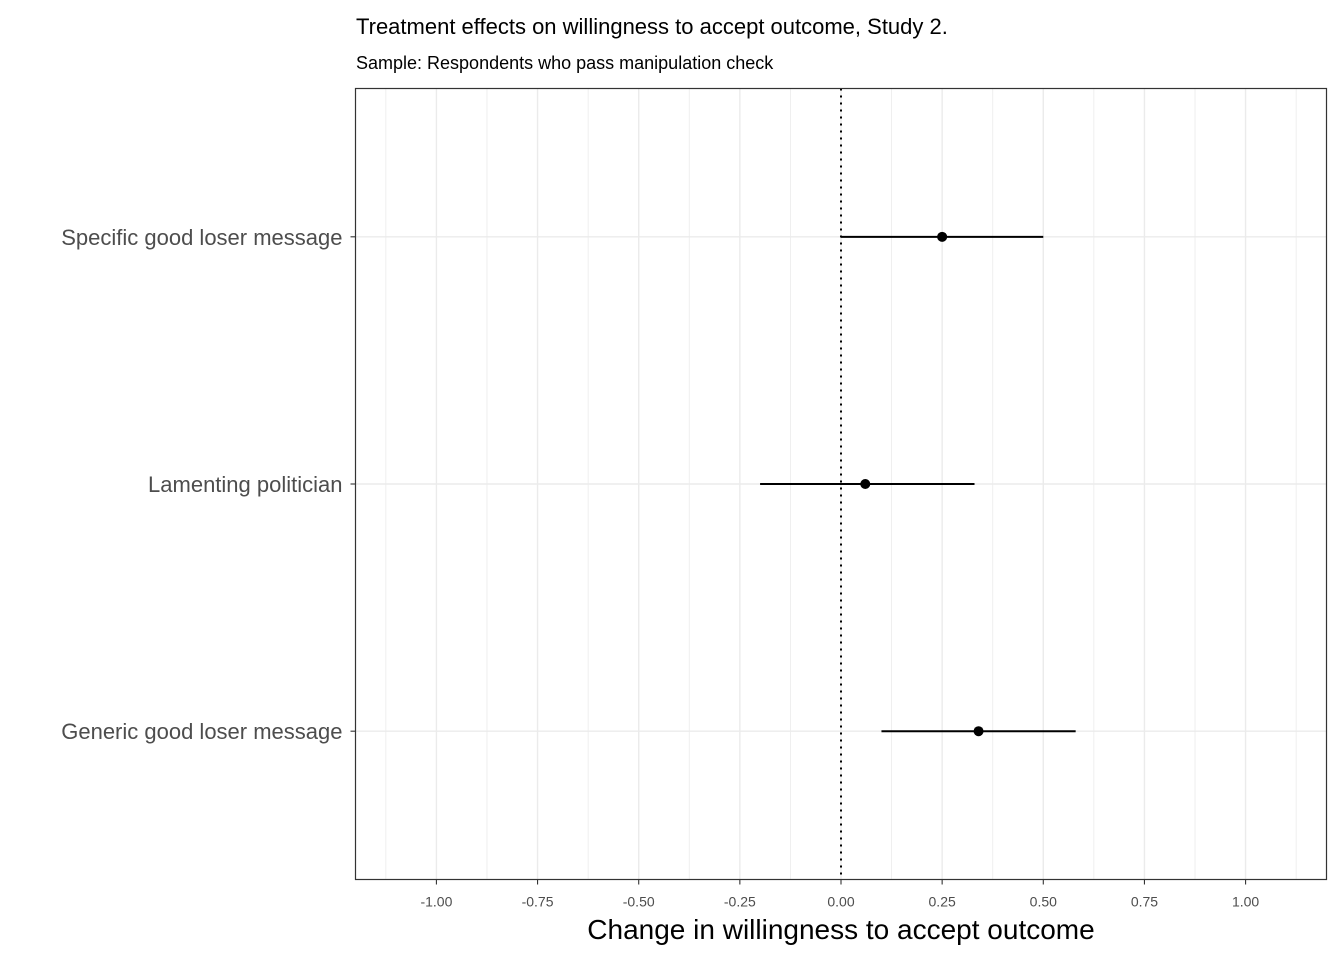 The image size is (1344, 960). Describe the element at coordinates (740, 902) in the screenshot. I see `x-tick-label: -0.25` at that location.